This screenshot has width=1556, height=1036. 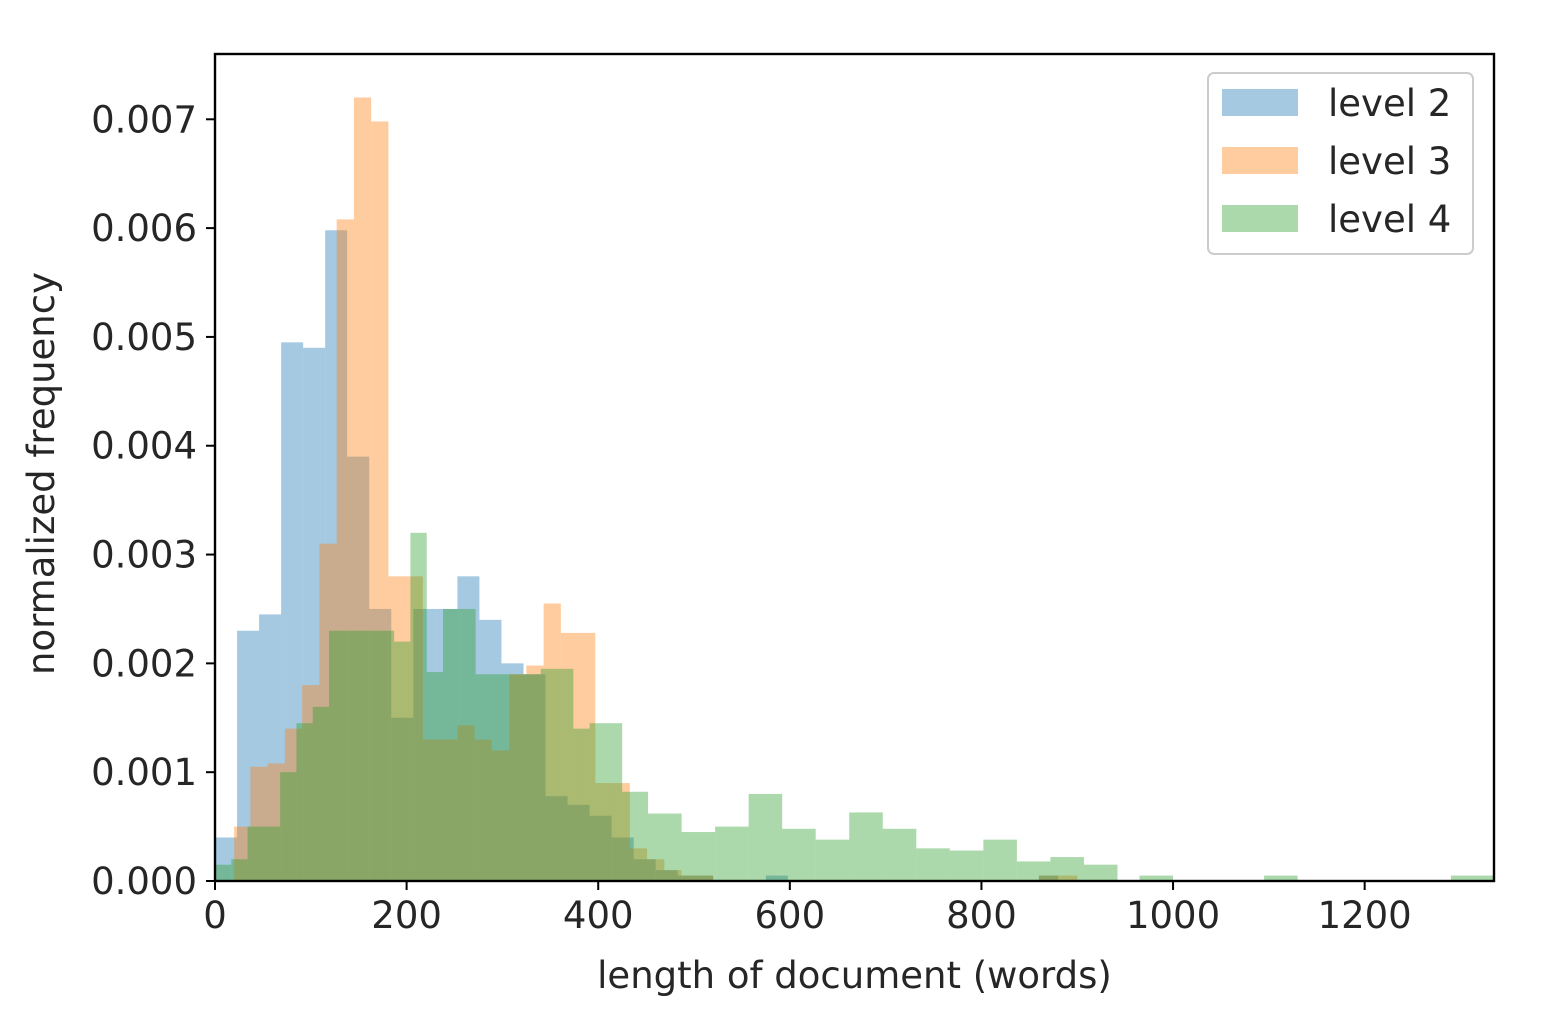 What do you see at coordinates (1389, 161) in the screenshot?
I see `legend-entry-label: level 3` at bounding box center [1389, 161].